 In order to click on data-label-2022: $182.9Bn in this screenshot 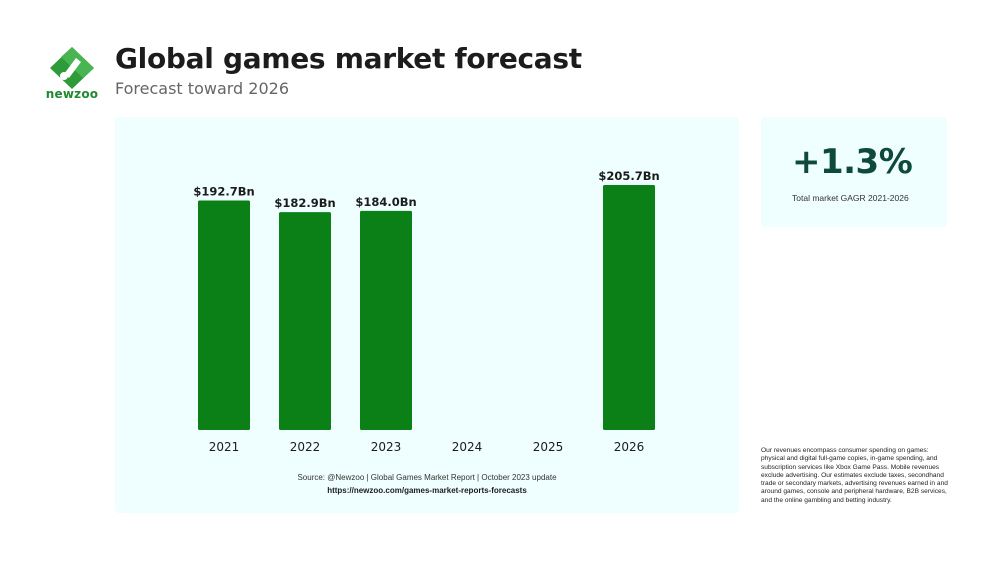, I will do `click(304, 203)`.